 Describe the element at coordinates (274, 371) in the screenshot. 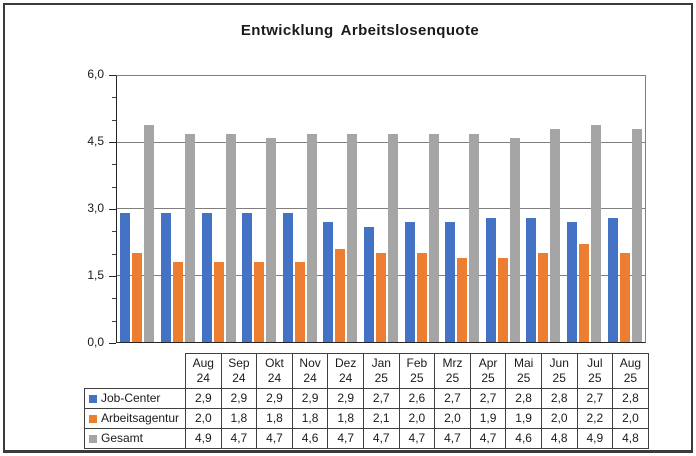

I see `month-header-cell: Okt 24` at that location.